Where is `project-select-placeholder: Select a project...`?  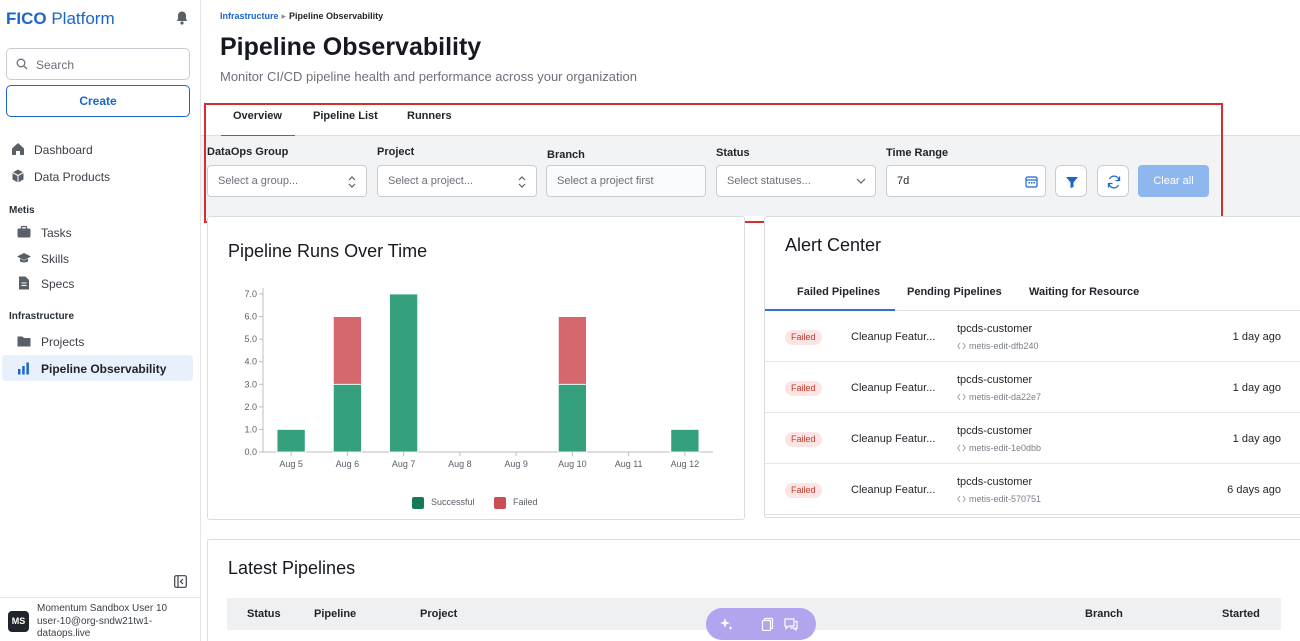
project-select-placeholder: Select a project... is located at coordinates (430, 181).